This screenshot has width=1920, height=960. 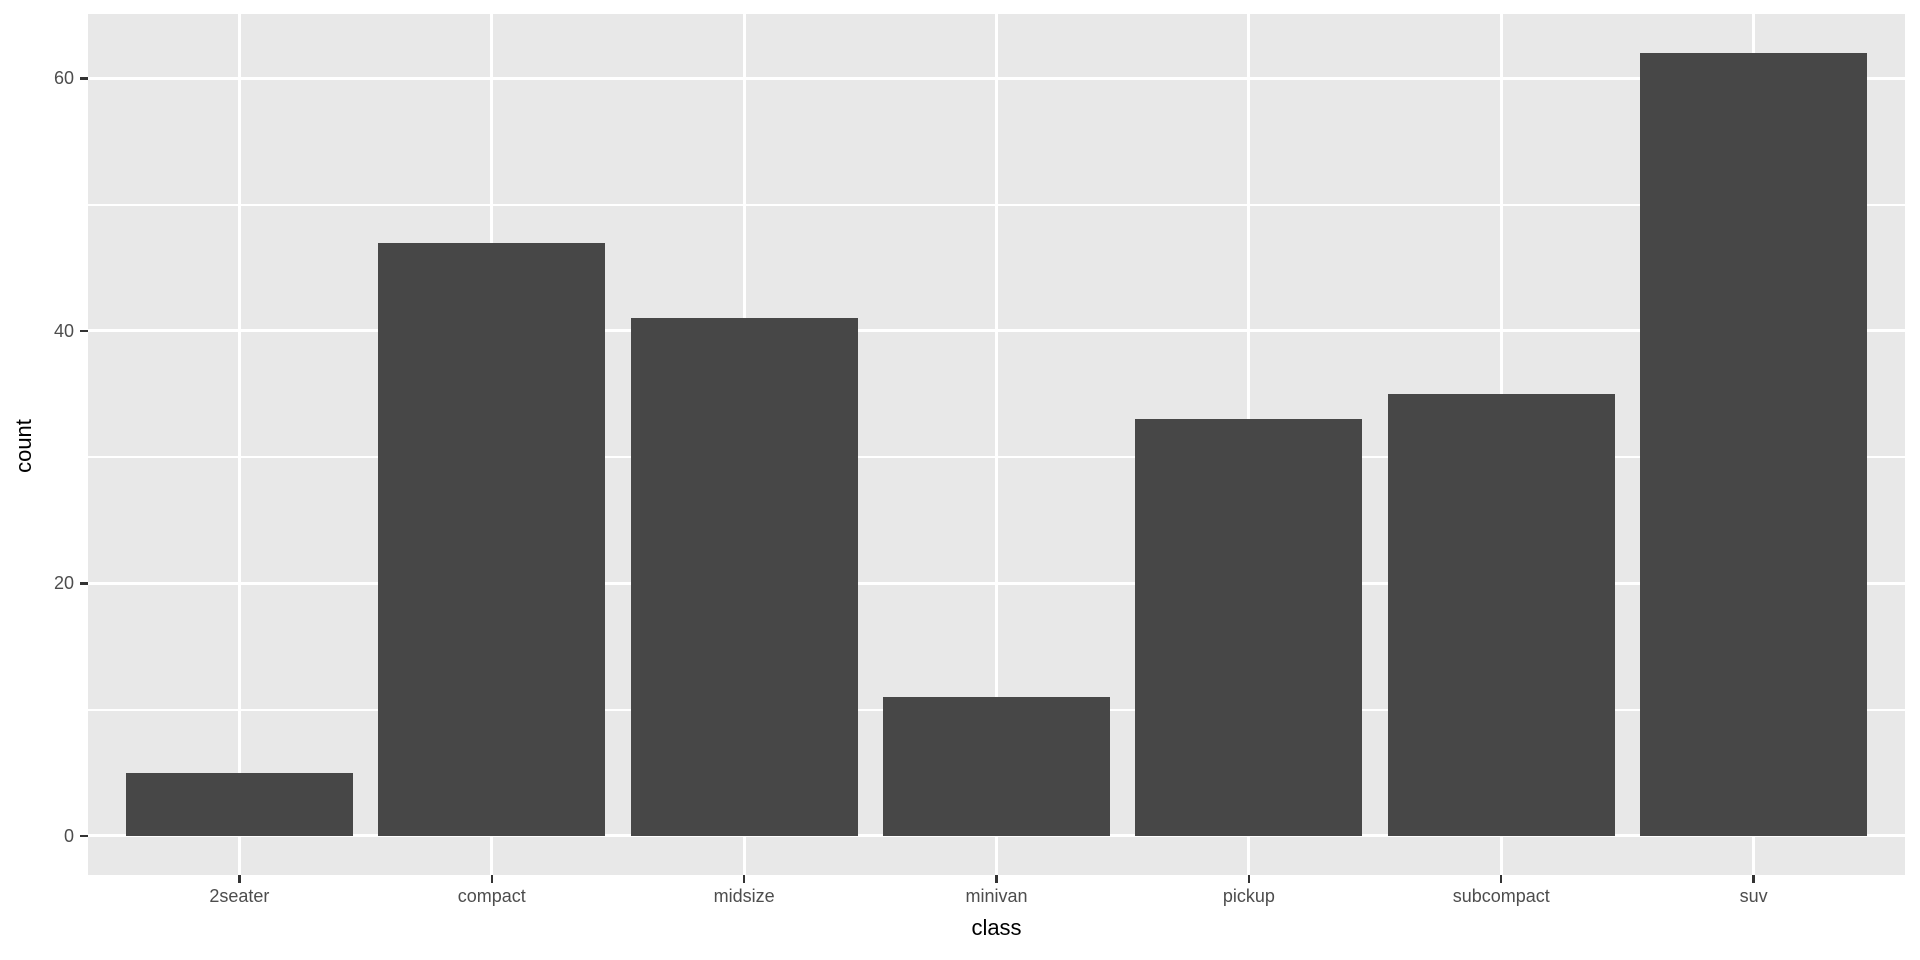 I want to click on bar-suv, so click(x=1754, y=444).